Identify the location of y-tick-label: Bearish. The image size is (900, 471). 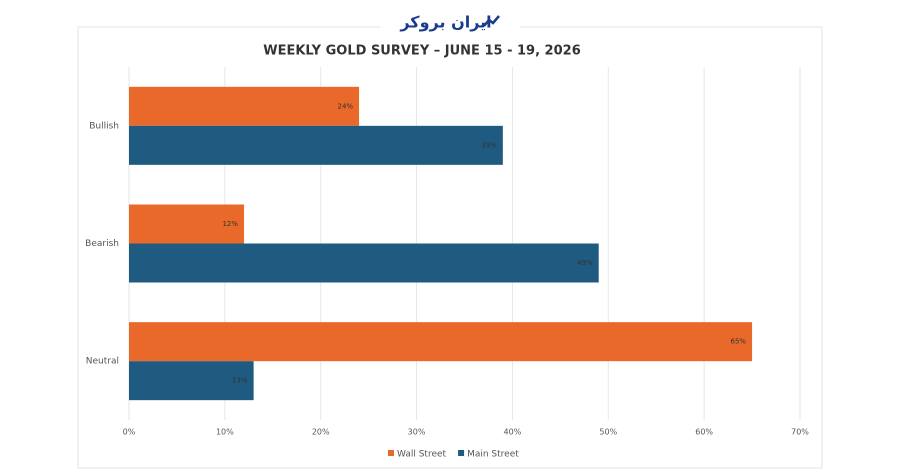
(102, 244).